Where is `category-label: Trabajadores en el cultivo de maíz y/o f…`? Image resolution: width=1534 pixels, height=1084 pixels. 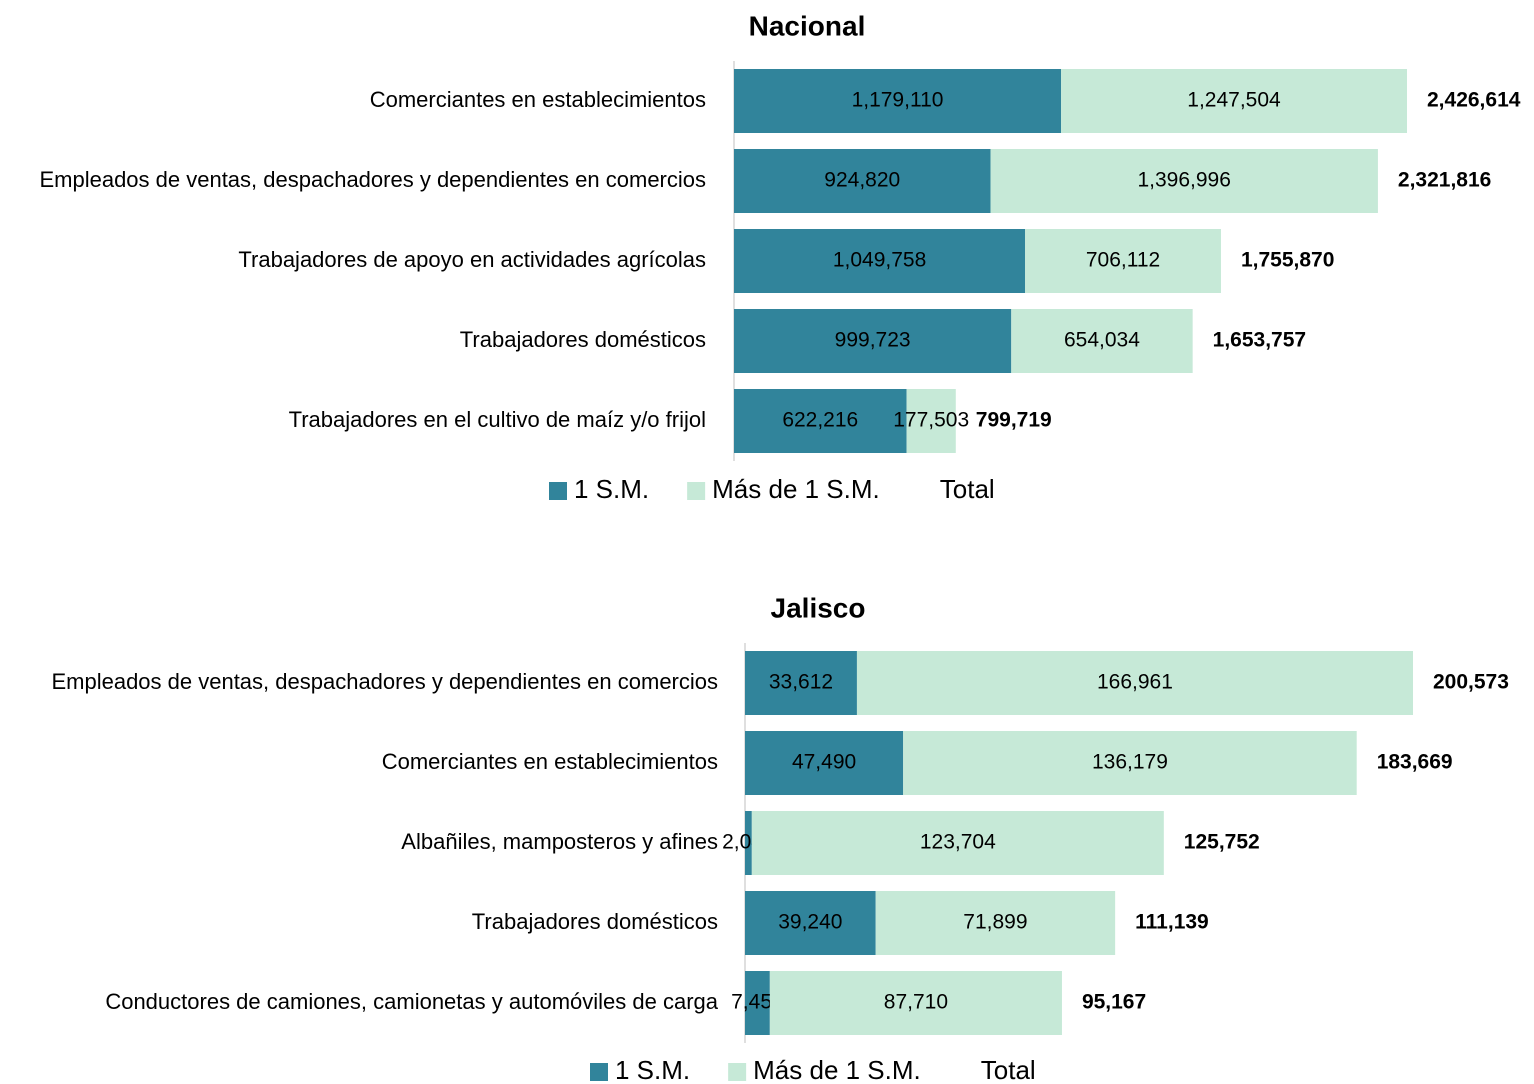 category-label: Trabajadores en el cultivo de maíz y/o f… is located at coordinates (497, 419).